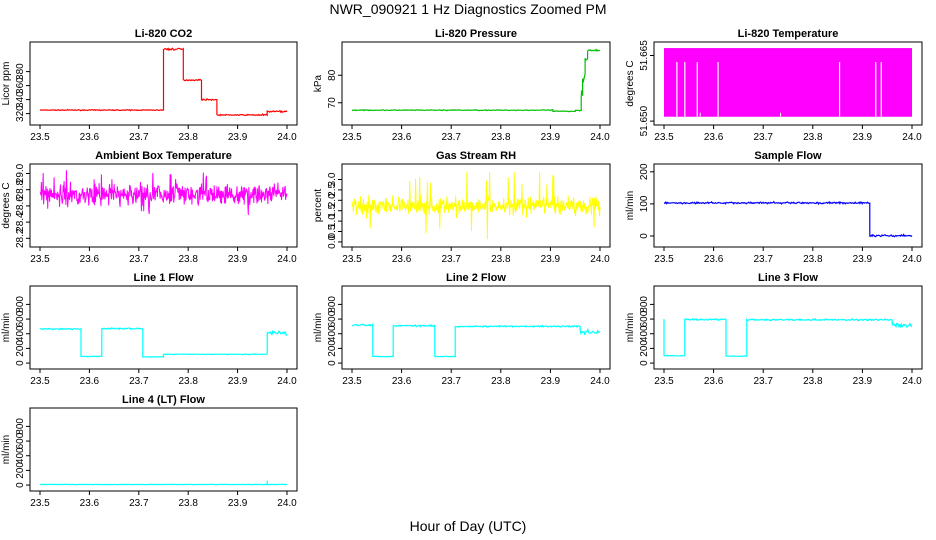  Describe the element at coordinates (332, 231) in the screenshot. I see `y-tick-label: 0.5` at that location.